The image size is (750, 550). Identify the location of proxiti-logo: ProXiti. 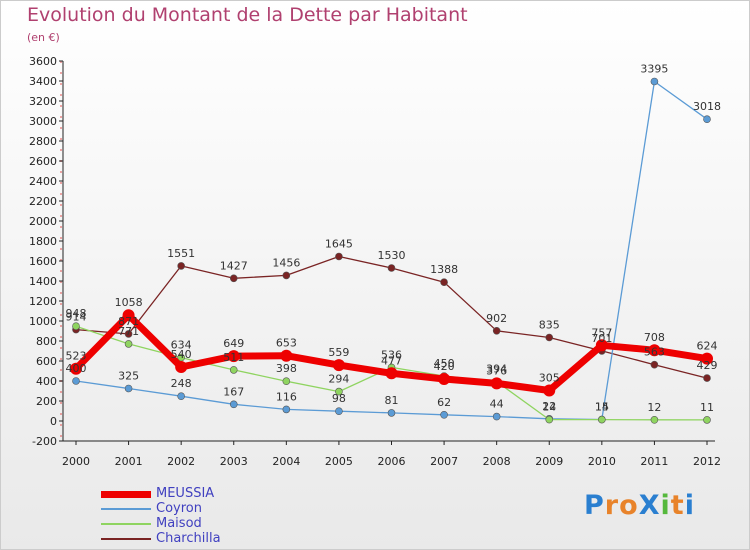
(639, 505).